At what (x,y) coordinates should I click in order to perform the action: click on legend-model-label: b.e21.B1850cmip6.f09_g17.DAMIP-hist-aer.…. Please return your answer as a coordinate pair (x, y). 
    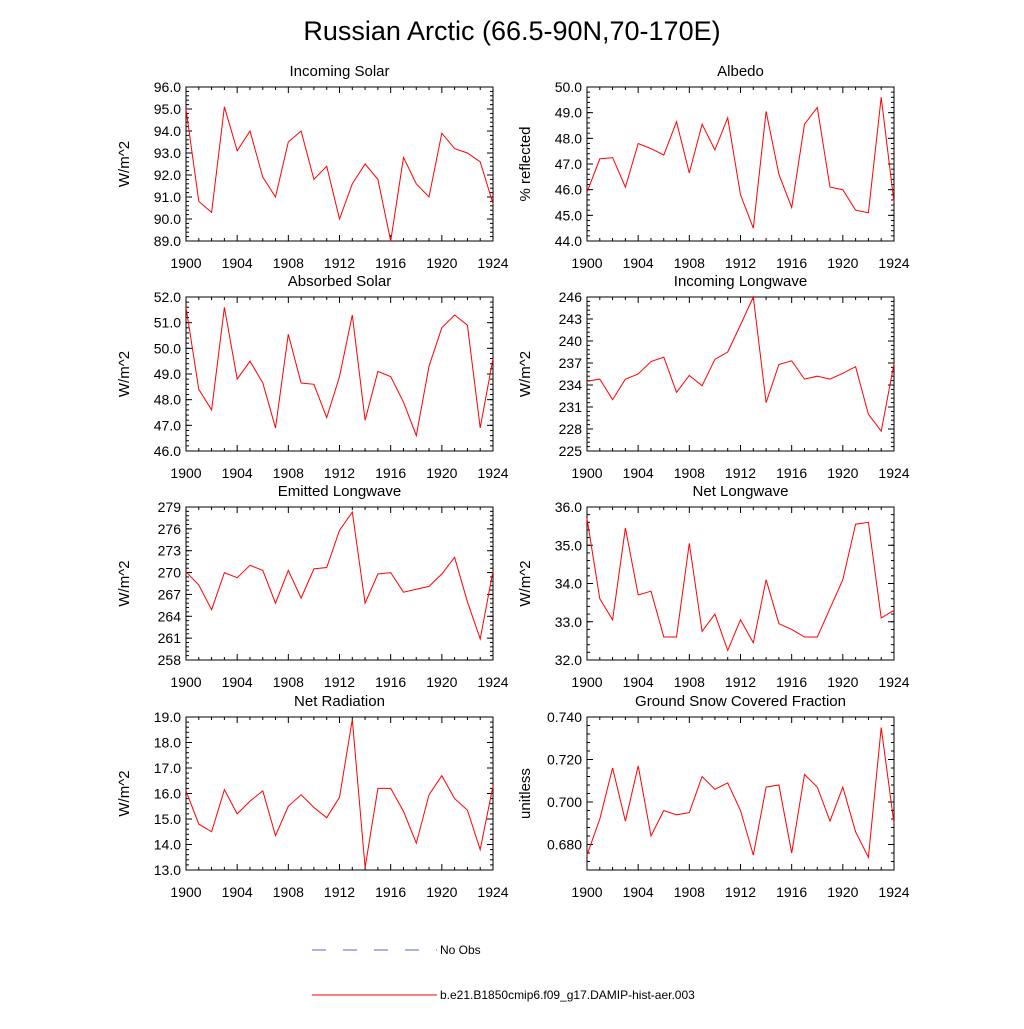
    Looking at the image, I should click on (567, 995).